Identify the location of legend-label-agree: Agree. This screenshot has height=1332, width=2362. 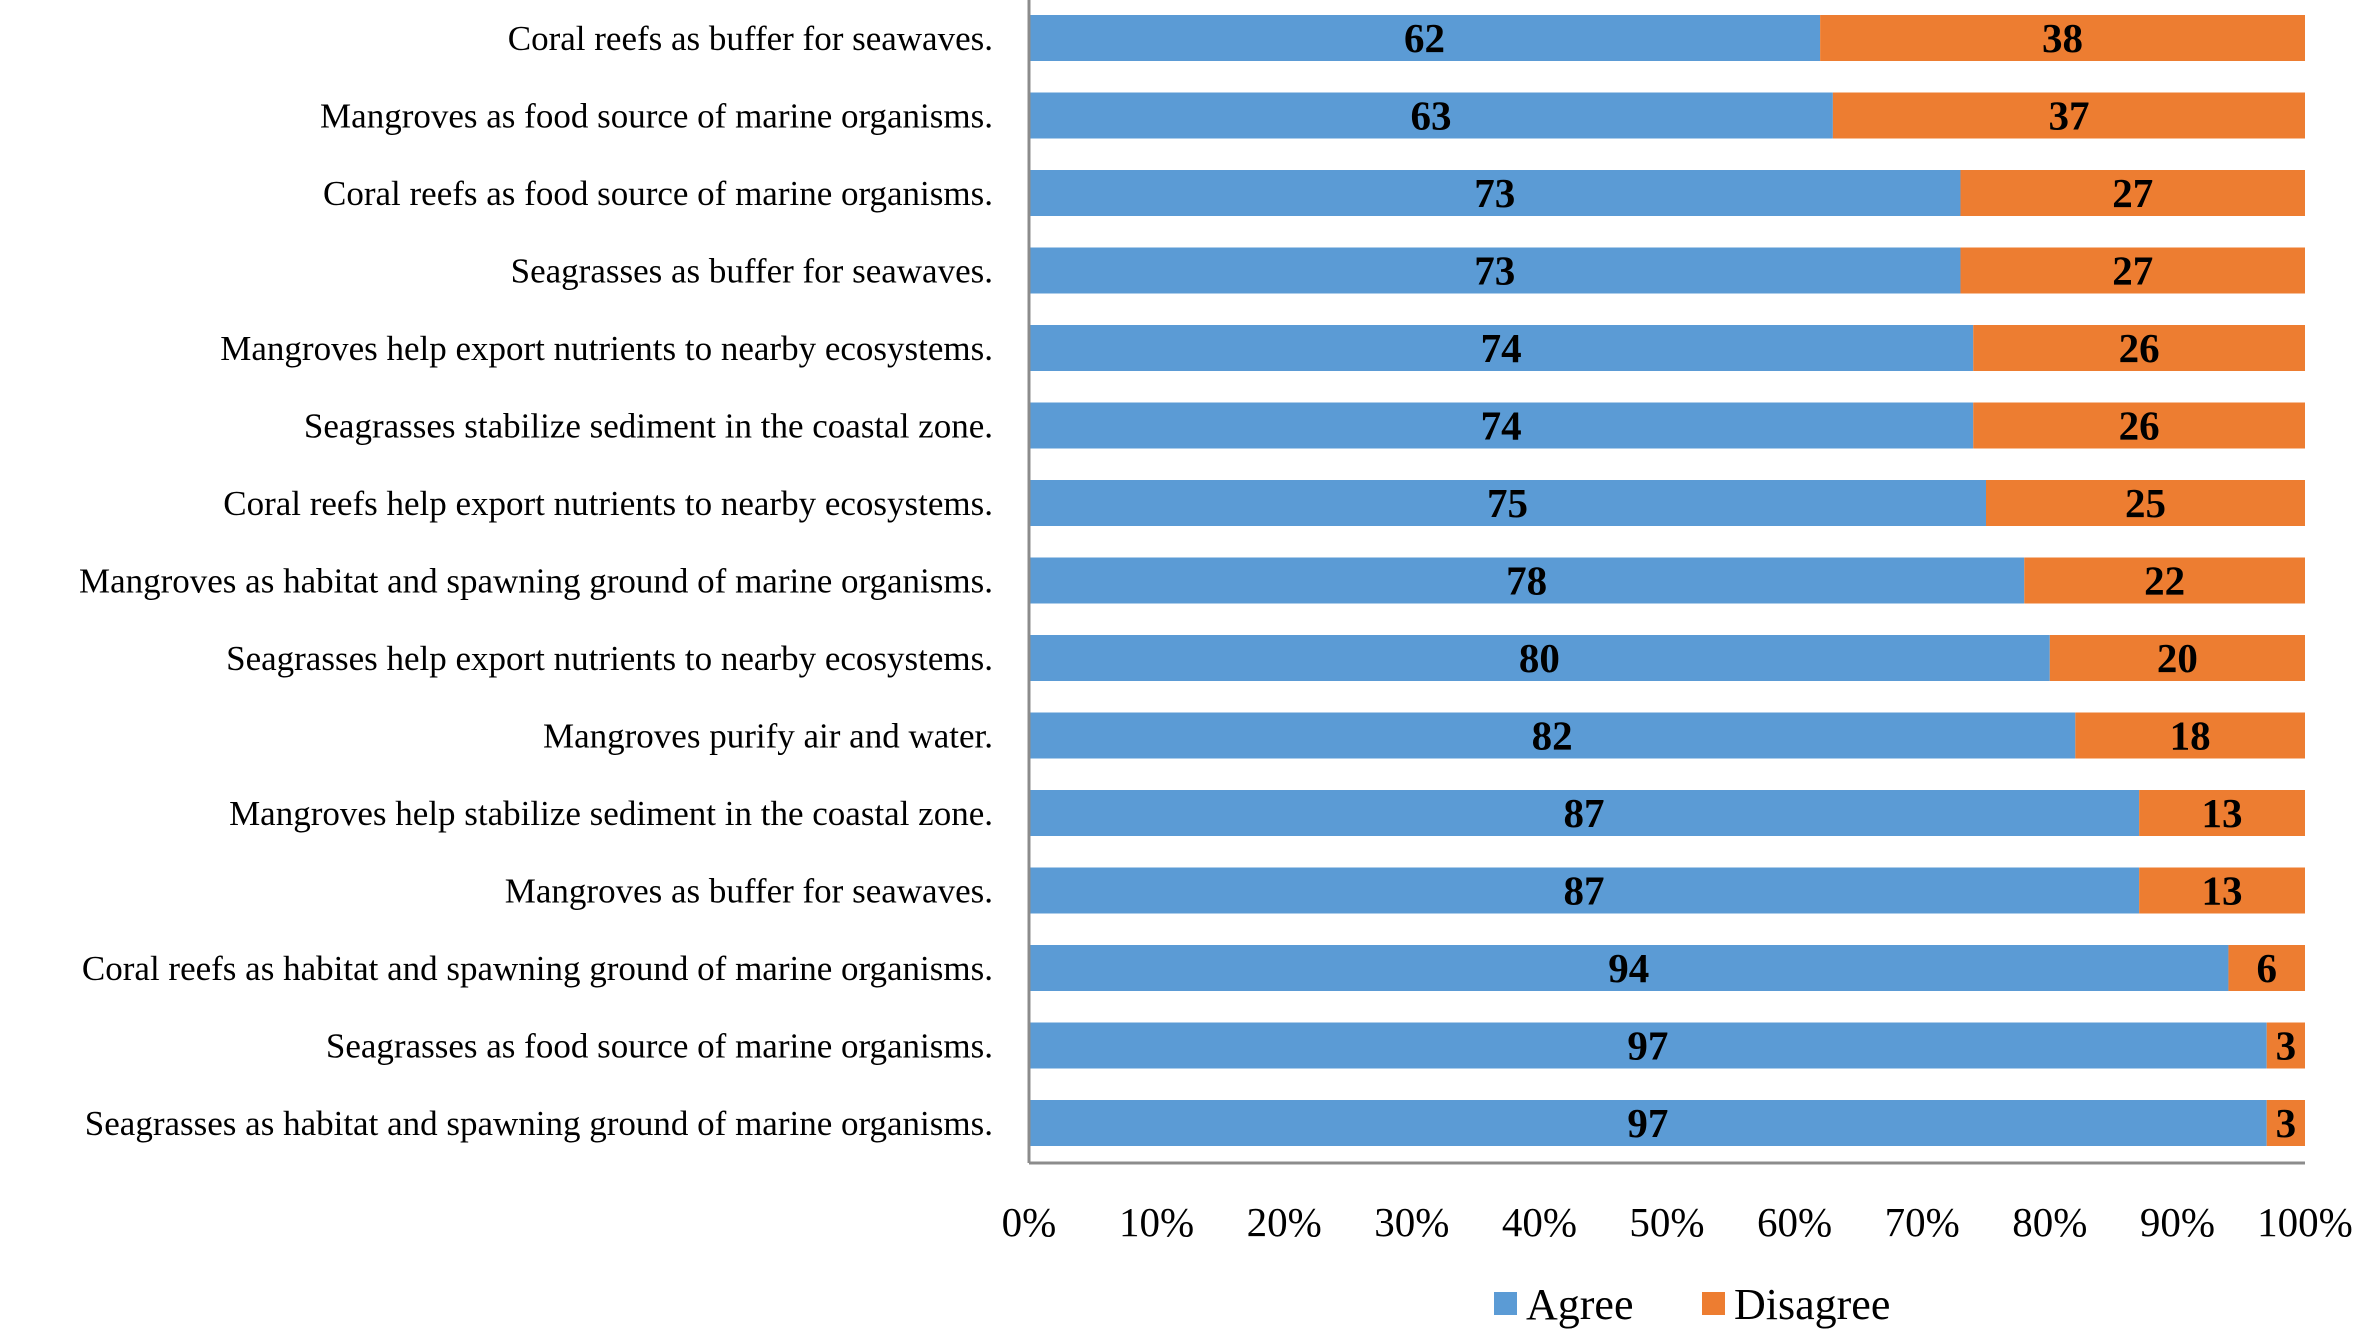
(1580, 1304).